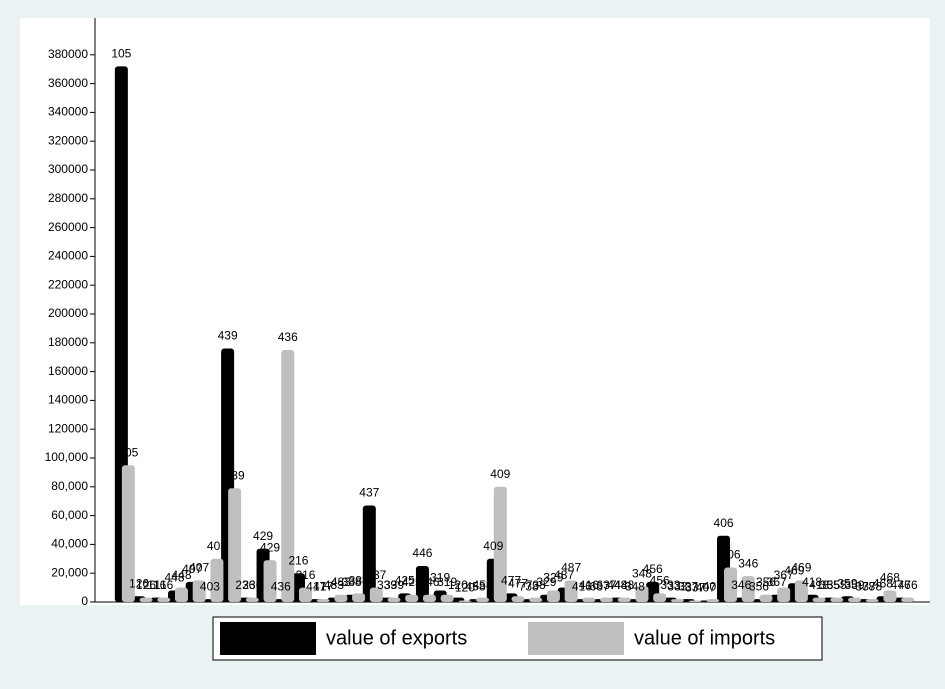 Image resolution: width=945 pixels, height=689 pixels. What do you see at coordinates (440, 578) in the screenshot?
I see `bar-label: 319` at bounding box center [440, 578].